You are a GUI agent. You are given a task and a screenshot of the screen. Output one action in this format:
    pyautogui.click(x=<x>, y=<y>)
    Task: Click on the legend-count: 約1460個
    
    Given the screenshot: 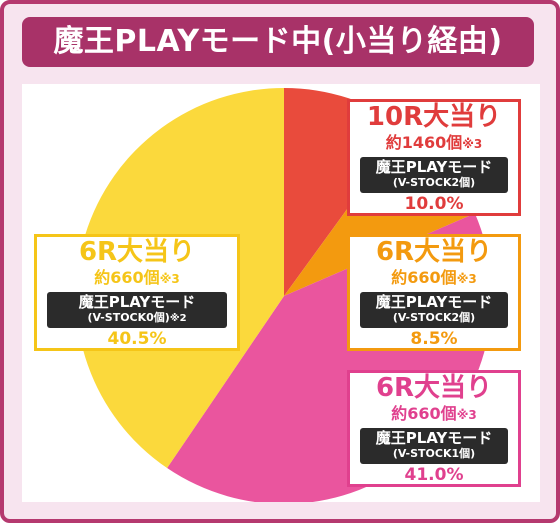 What is the action you would take?
    pyautogui.click(x=424, y=142)
    